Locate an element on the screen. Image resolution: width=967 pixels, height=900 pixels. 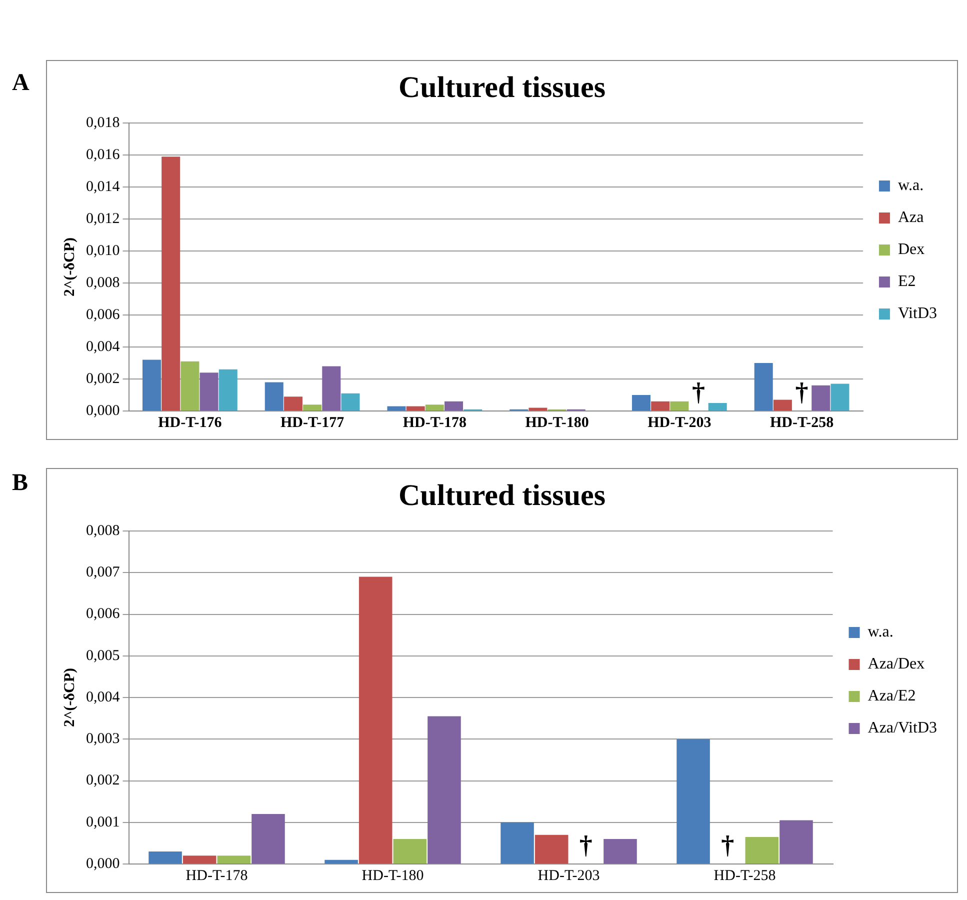
legend-label: Aza is located at coordinates (911, 217).